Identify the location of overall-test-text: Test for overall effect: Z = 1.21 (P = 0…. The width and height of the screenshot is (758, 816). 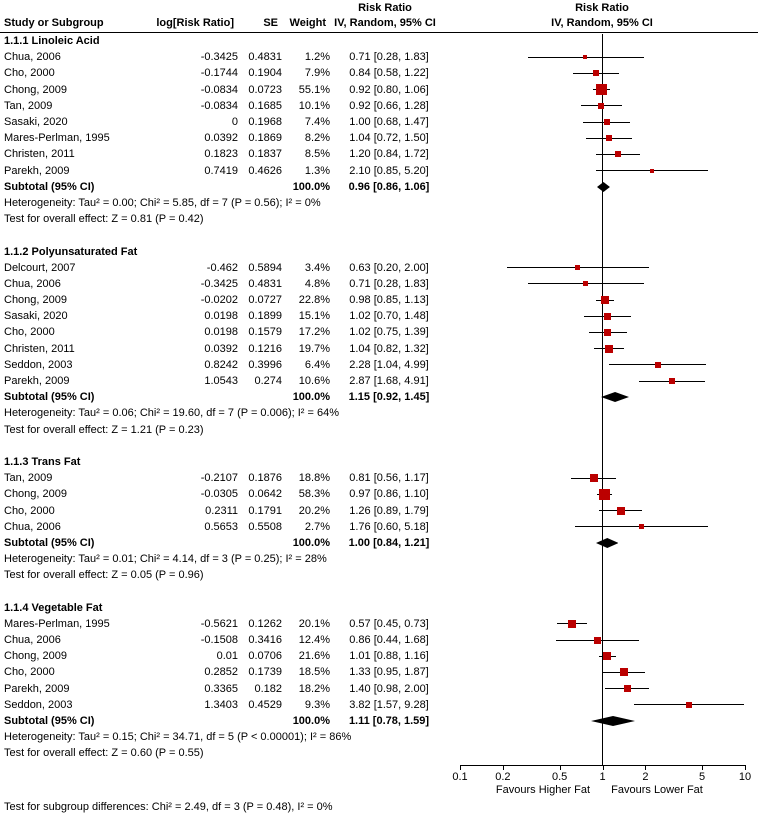
(104, 429).